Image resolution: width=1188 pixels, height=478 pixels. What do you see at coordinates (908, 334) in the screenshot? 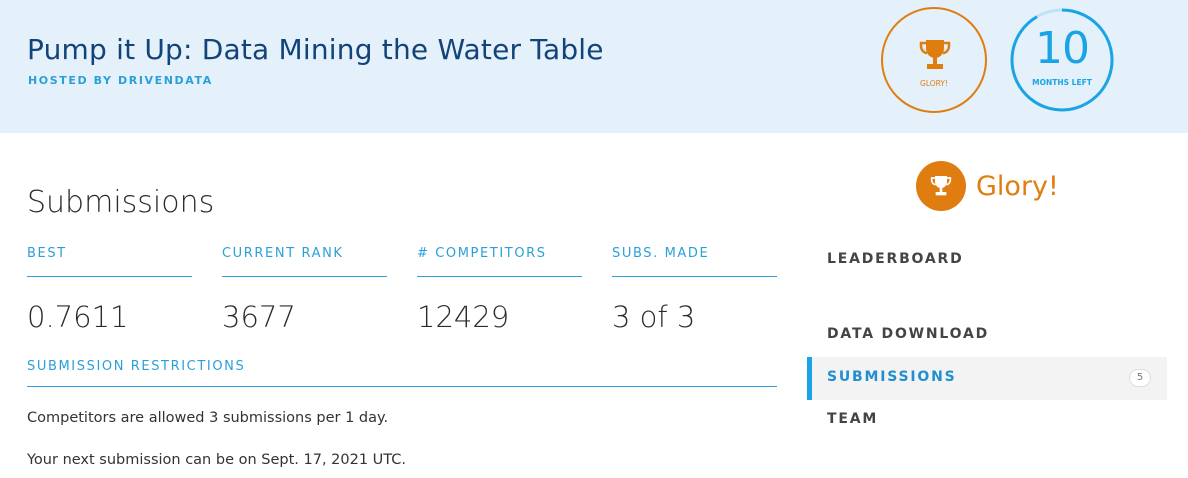
I see `nav-label: DATA DOWNLOAD` at bounding box center [908, 334].